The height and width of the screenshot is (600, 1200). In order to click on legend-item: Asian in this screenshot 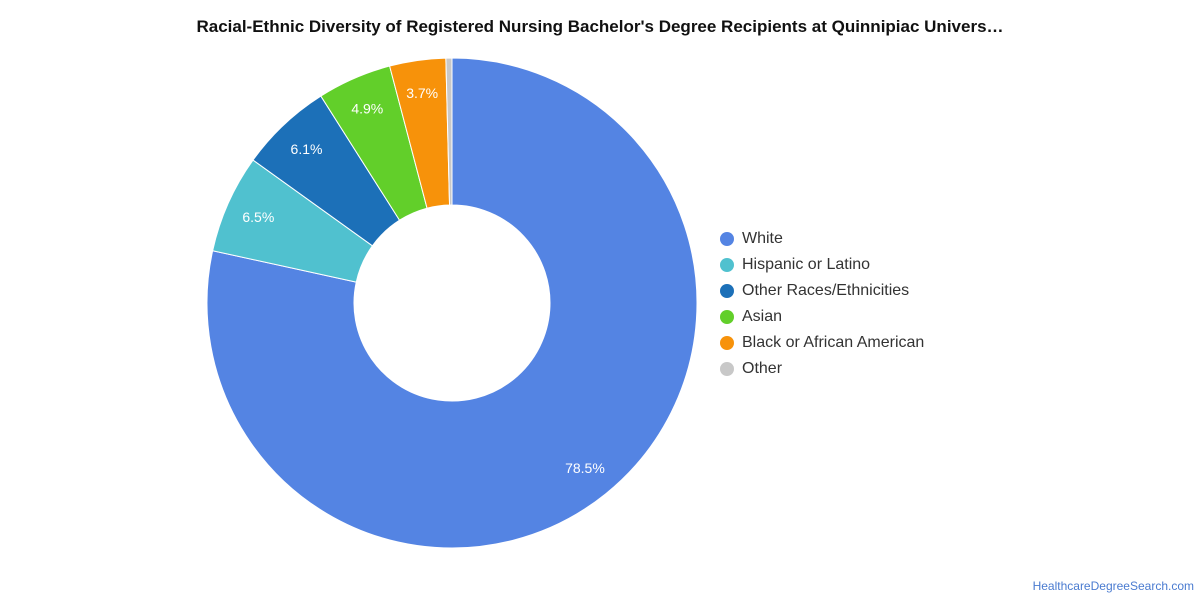, I will do `click(822, 317)`.